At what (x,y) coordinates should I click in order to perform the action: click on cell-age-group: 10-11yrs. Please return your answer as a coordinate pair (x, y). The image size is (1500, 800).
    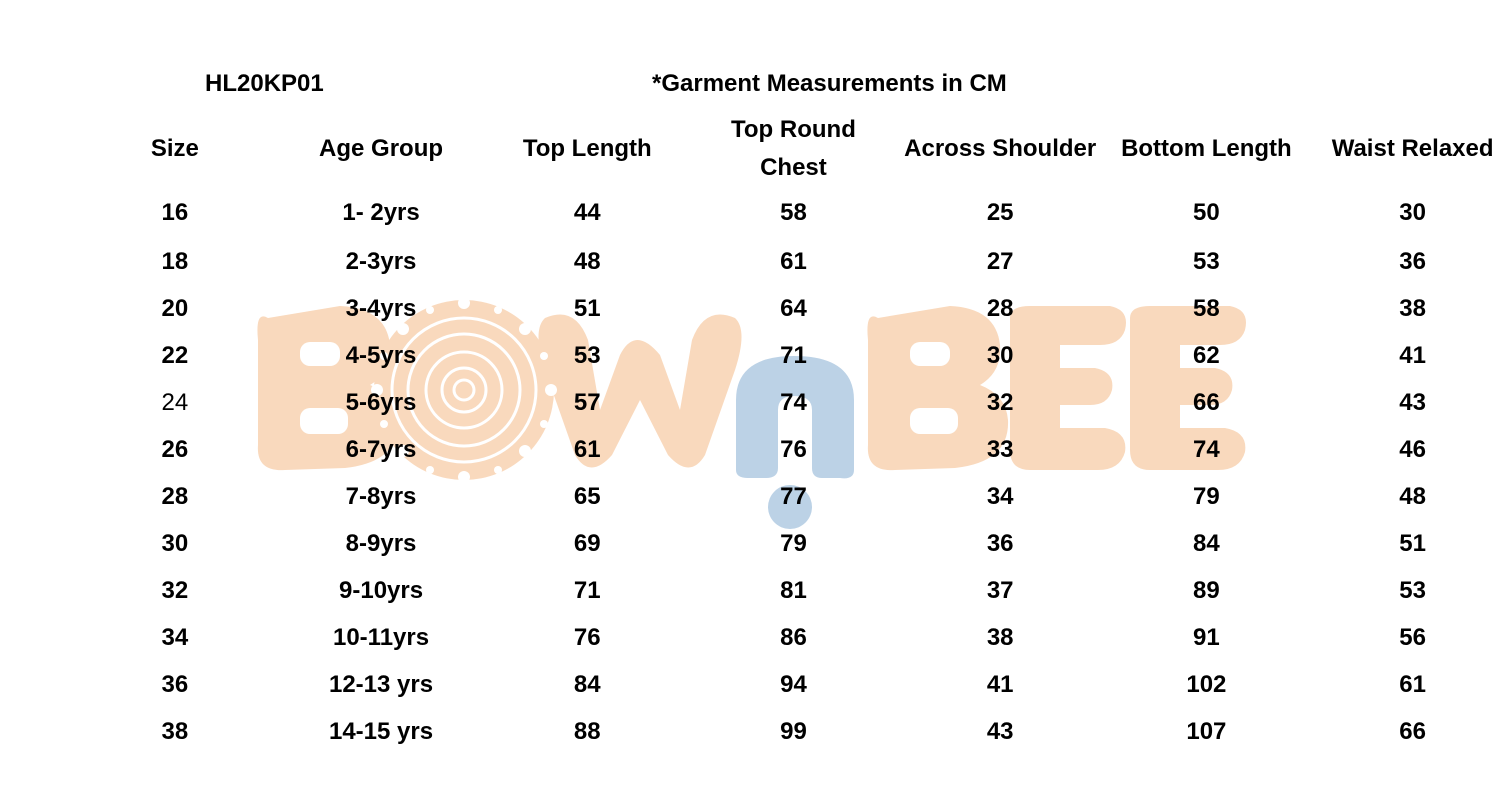
    Looking at the image, I should click on (381, 637).